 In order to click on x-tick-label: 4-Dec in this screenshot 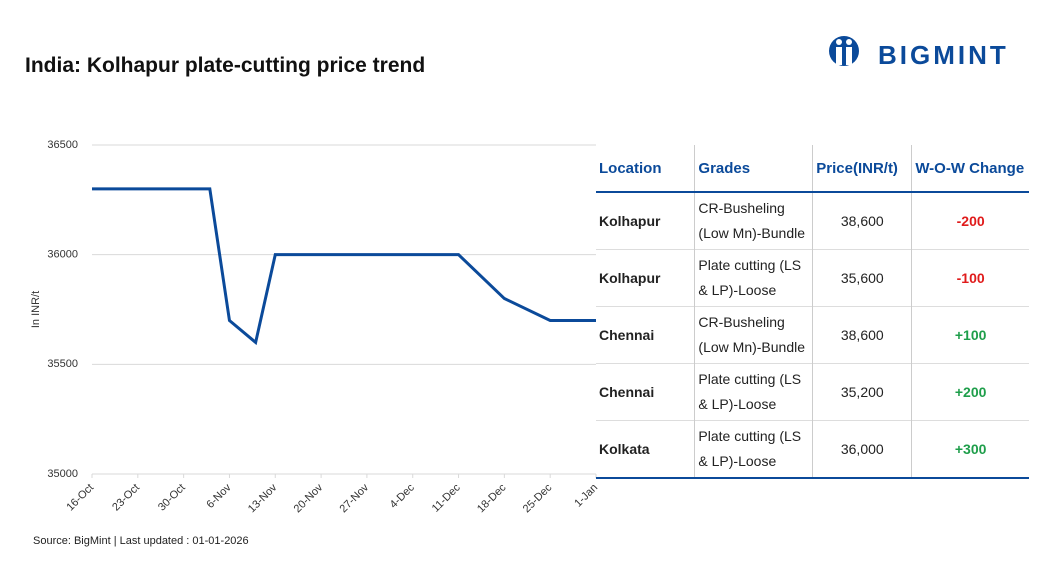, I will do `click(403, 496)`.